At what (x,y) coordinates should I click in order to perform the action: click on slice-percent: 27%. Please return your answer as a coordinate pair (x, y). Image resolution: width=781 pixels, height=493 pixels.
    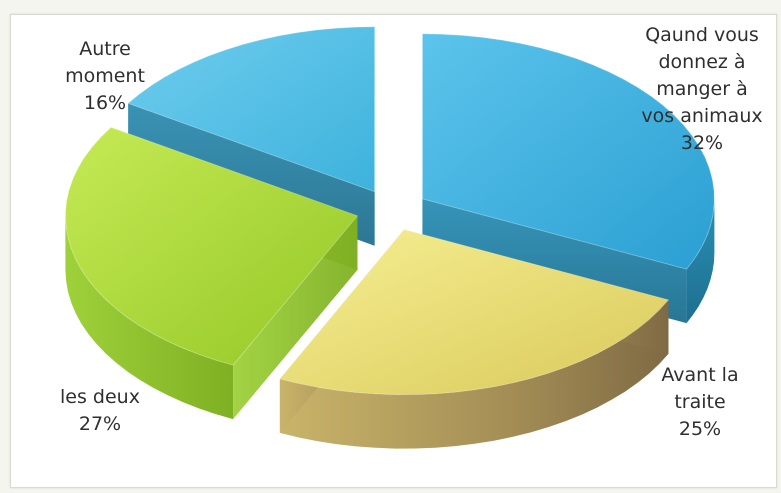
    Looking at the image, I should click on (100, 424).